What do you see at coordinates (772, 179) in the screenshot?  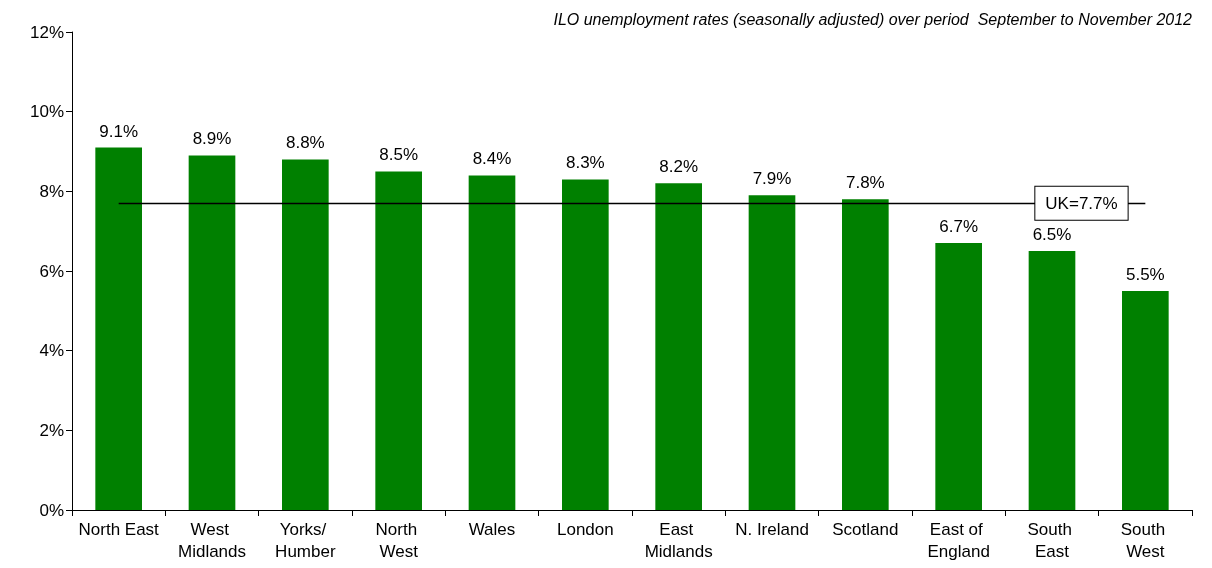 I see `data-label: 7.9%` at bounding box center [772, 179].